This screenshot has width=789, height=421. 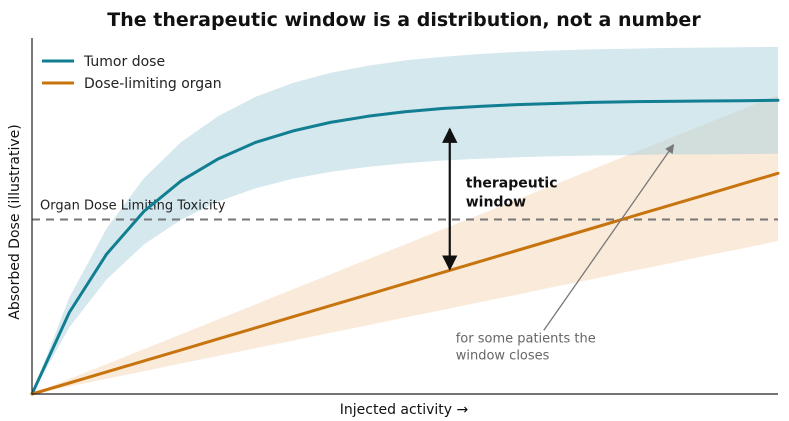 What do you see at coordinates (132, 73) in the screenshot?
I see `legend: Tumor dose Dose-limiting organ` at bounding box center [132, 73].